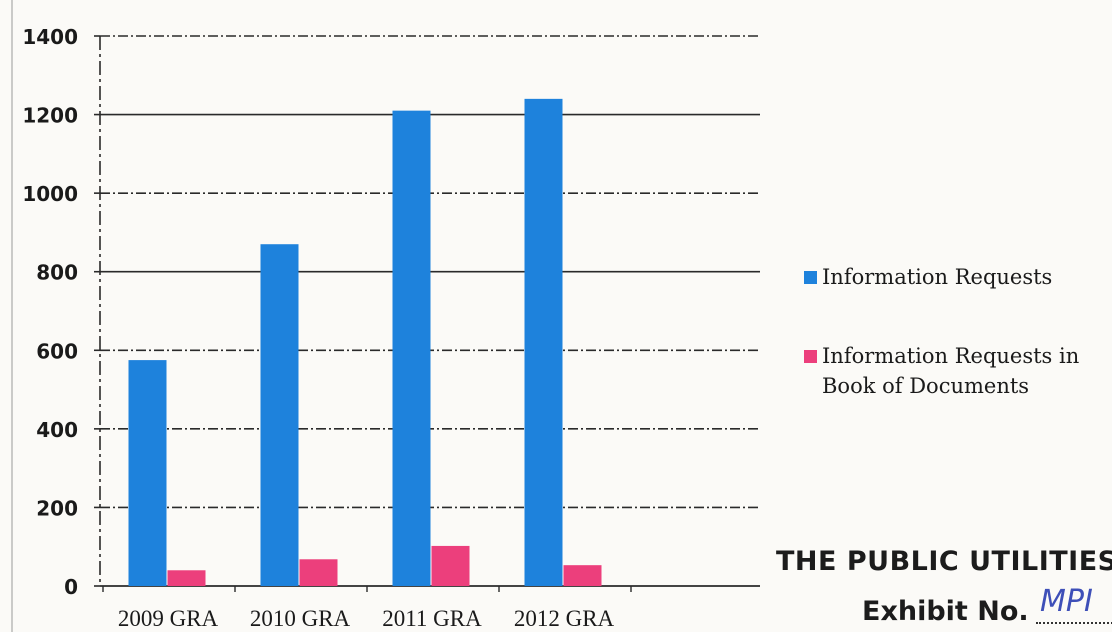  Describe the element at coordinates (1074, 623) in the screenshot. I see `stamp-dotted-line` at that location.